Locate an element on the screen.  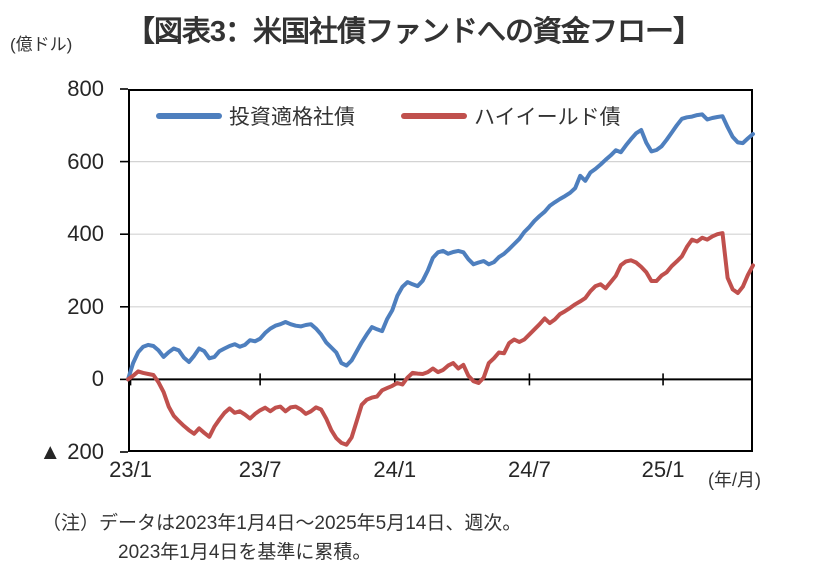
y-axis-label-400: 400 is located at coordinates (85, 234).